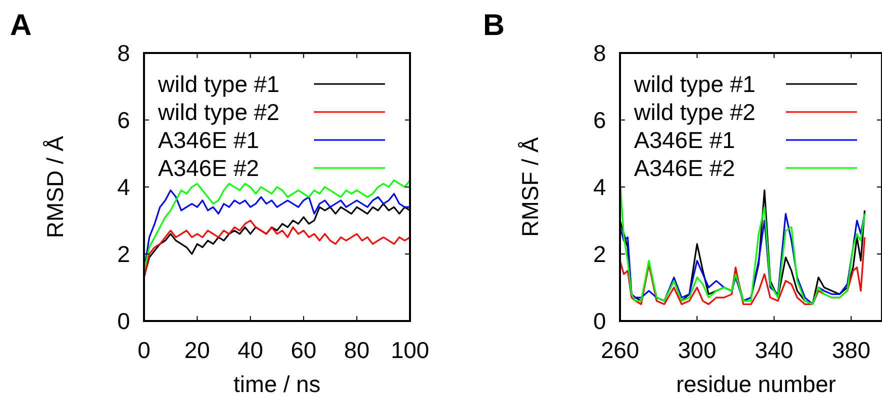  Describe the element at coordinates (410, 350) in the screenshot. I see `x-tick-label: 100` at that location.